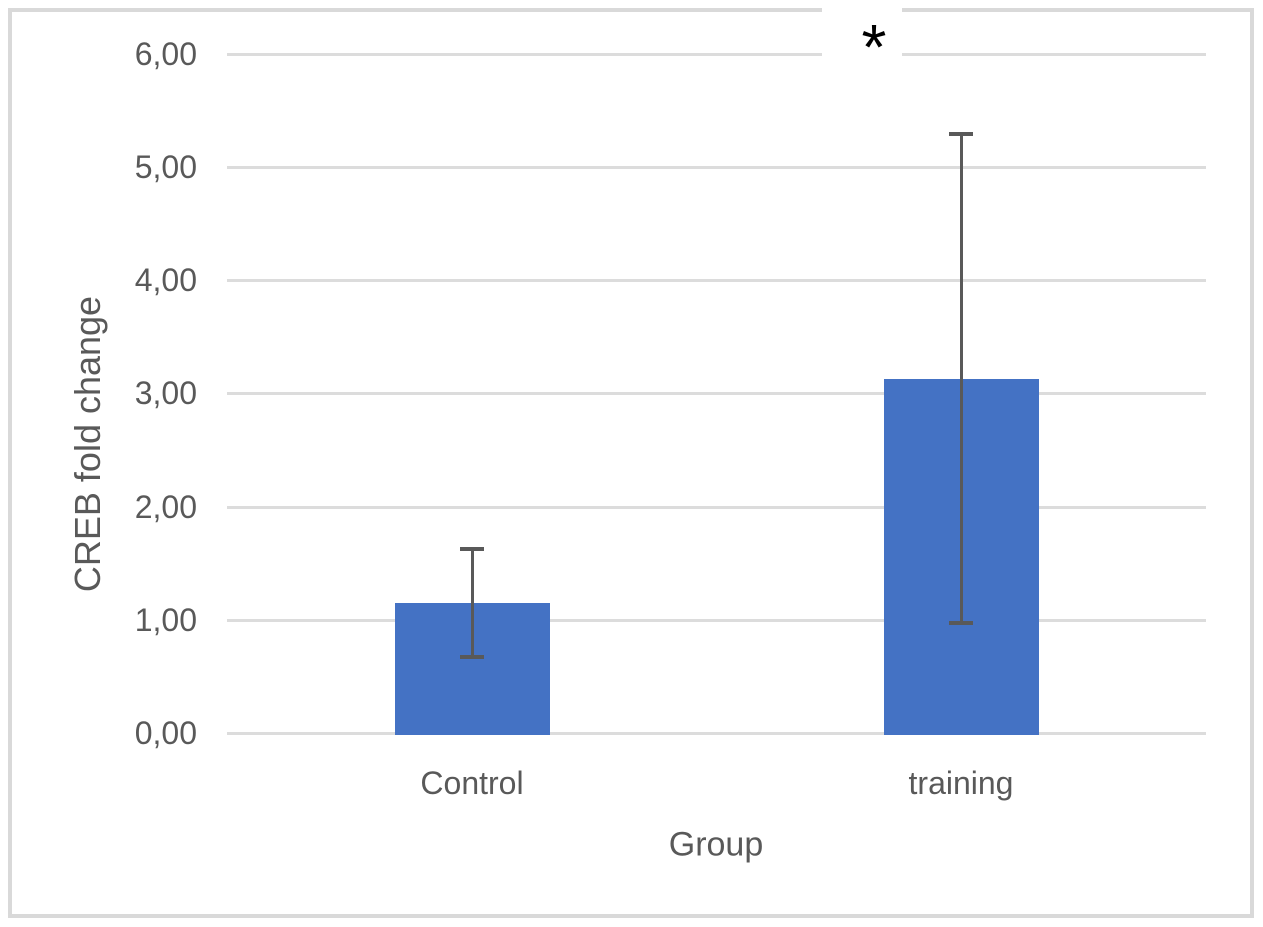 The height and width of the screenshot is (927, 1263). What do you see at coordinates (165, 620) in the screenshot?
I see `y-tick-label: 1,00` at bounding box center [165, 620].